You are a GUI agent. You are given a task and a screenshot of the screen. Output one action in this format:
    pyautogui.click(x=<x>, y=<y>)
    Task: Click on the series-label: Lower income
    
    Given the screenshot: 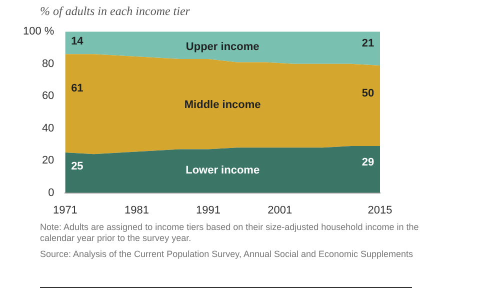 What is the action you would take?
    pyautogui.click(x=223, y=170)
    